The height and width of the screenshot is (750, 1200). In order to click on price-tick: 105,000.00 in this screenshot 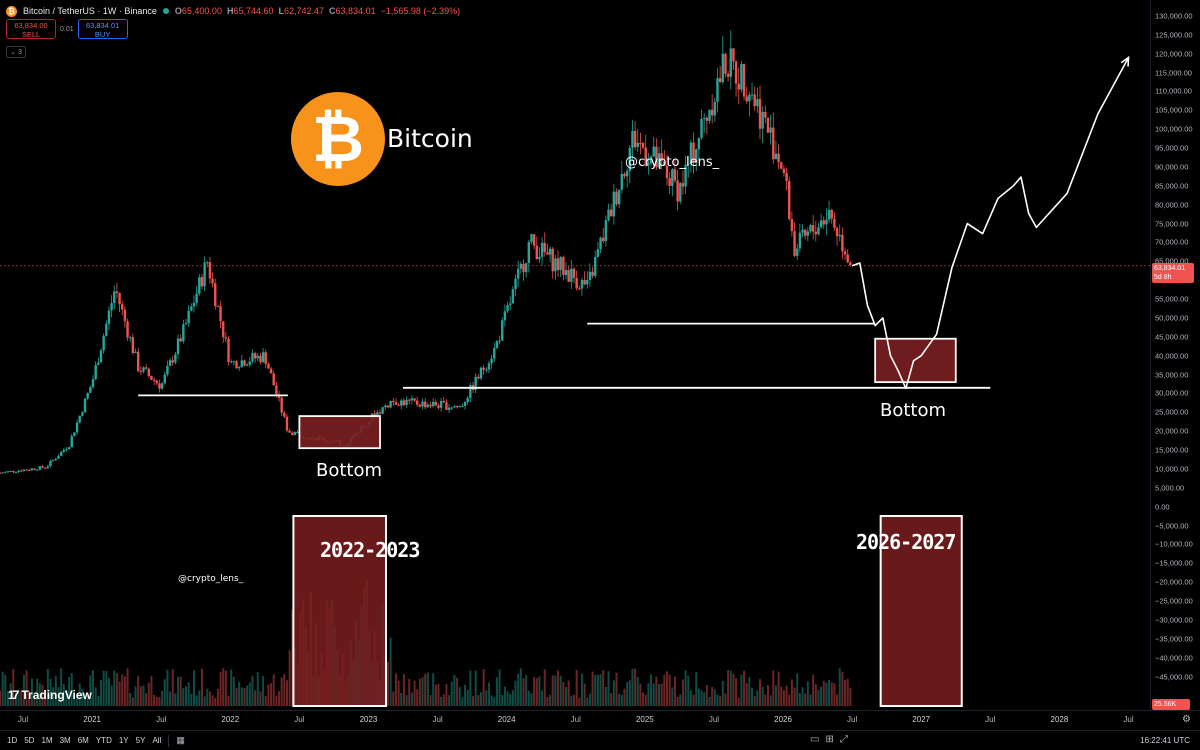, I will do `click(1174, 110)`.